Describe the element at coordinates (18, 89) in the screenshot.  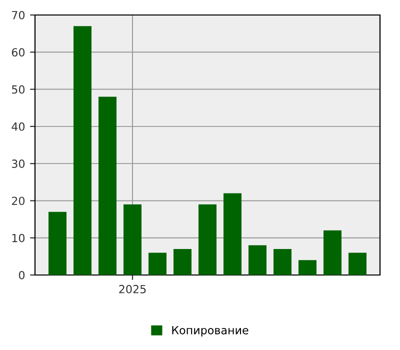
I see `y-tick-label: 50` at that location.